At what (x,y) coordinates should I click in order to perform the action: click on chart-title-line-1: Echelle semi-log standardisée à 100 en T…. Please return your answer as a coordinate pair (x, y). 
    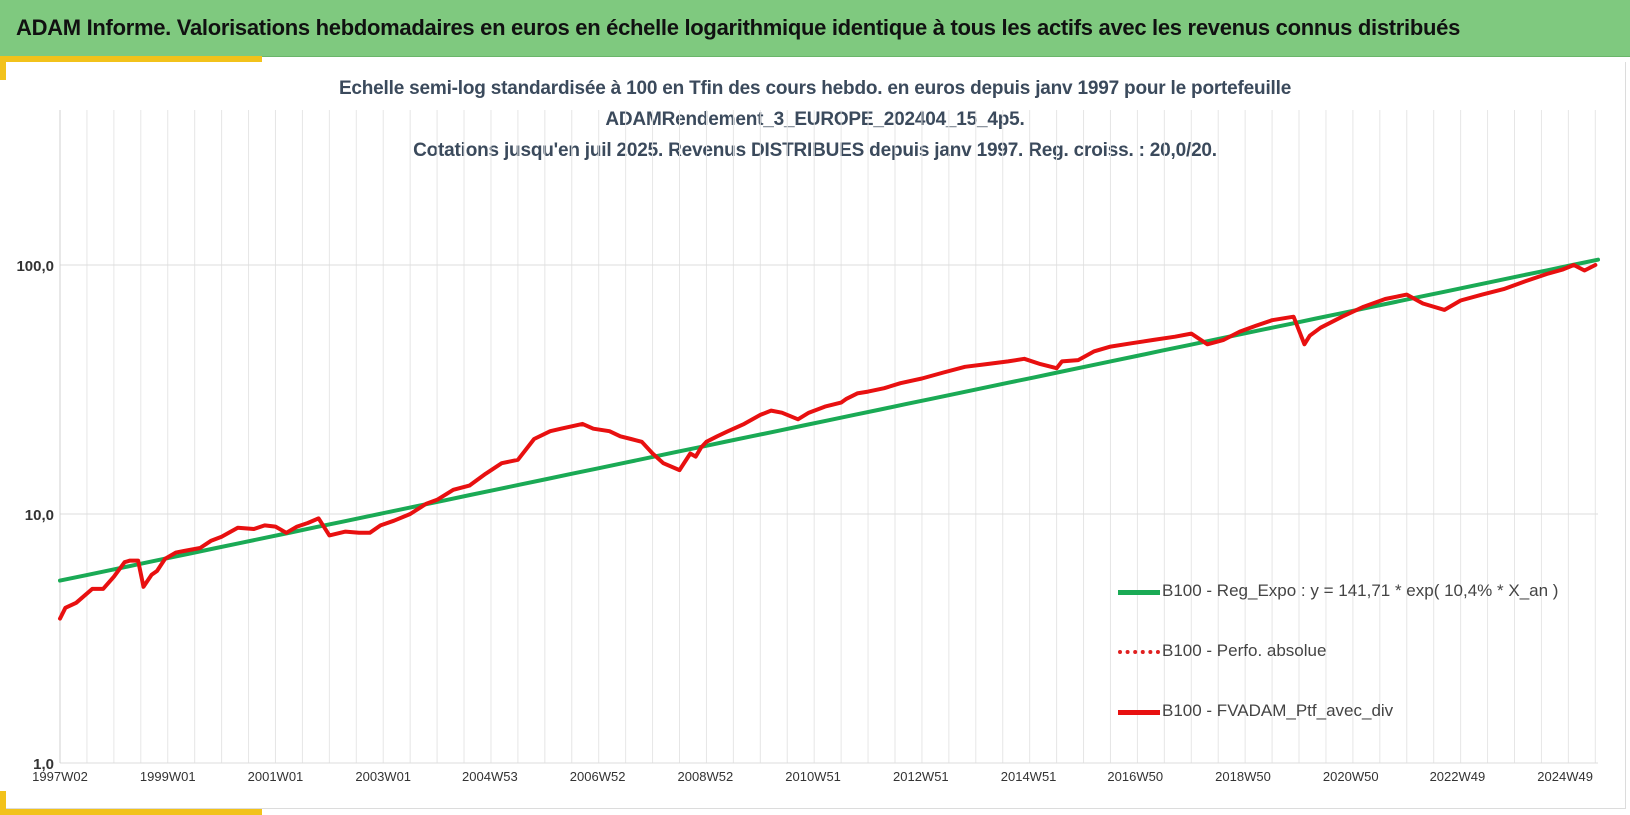
    Looking at the image, I should click on (815, 88).